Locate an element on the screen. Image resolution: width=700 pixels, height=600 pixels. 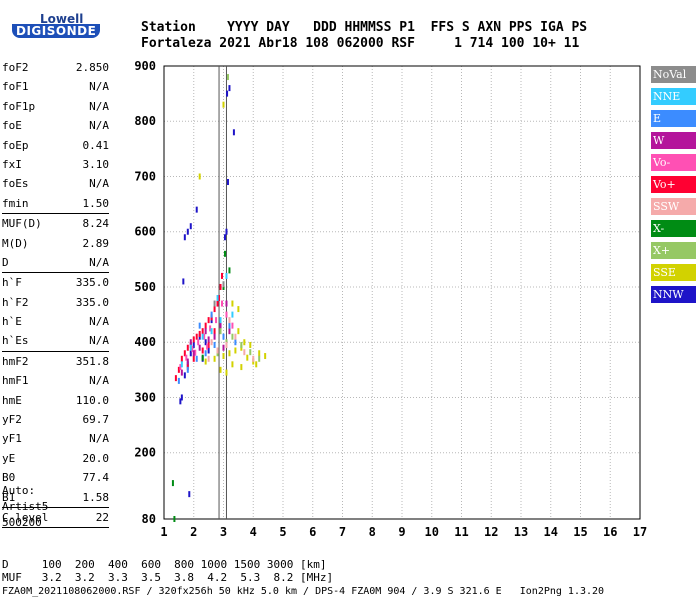
x-tick-label: 16 is located at coordinates (610, 532).